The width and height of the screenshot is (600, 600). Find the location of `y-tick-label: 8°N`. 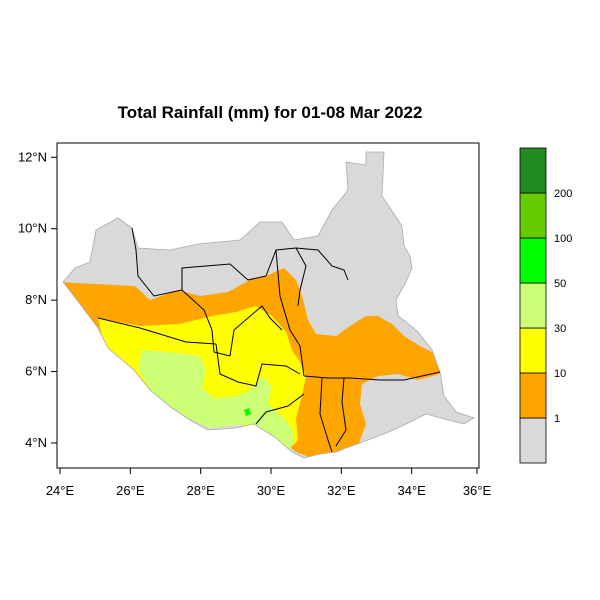

y-tick-label: 8°N is located at coordinates (36, 299).